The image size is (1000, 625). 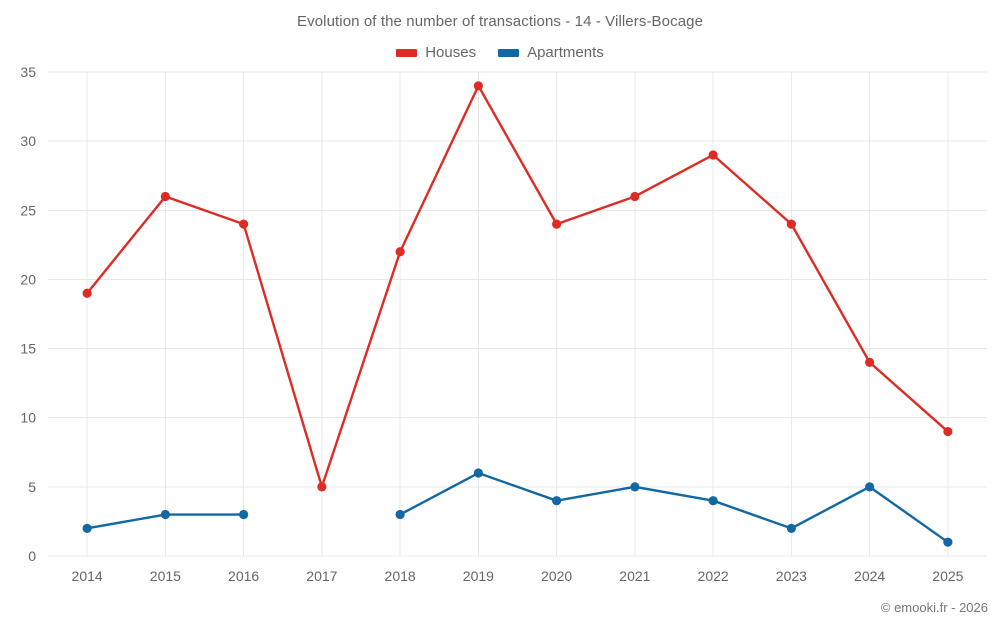 What do you see at coordinates (407, 52) in the screenshot?
I see `legend-swatch-houses` at bounding box center [407, 52].